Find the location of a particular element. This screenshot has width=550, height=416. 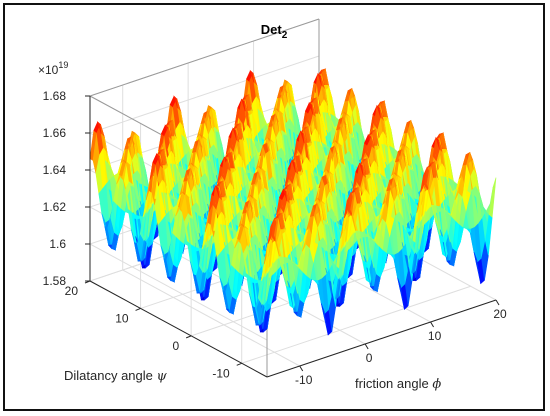

z-tick-label: 1.66 is located at coordinates (55, 133).